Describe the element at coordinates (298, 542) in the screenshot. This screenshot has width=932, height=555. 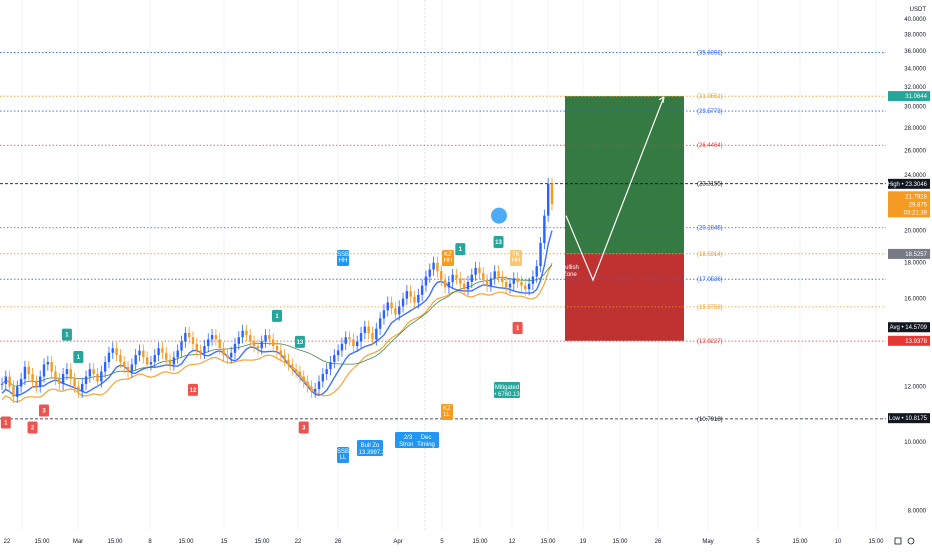
I see `time-tick-label: 22` at that location.